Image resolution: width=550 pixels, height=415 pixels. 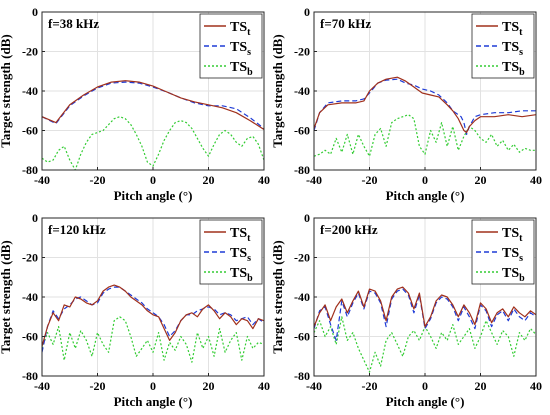 I want to click on chart-title: f=120 kHz, so click(x=77, y=229).